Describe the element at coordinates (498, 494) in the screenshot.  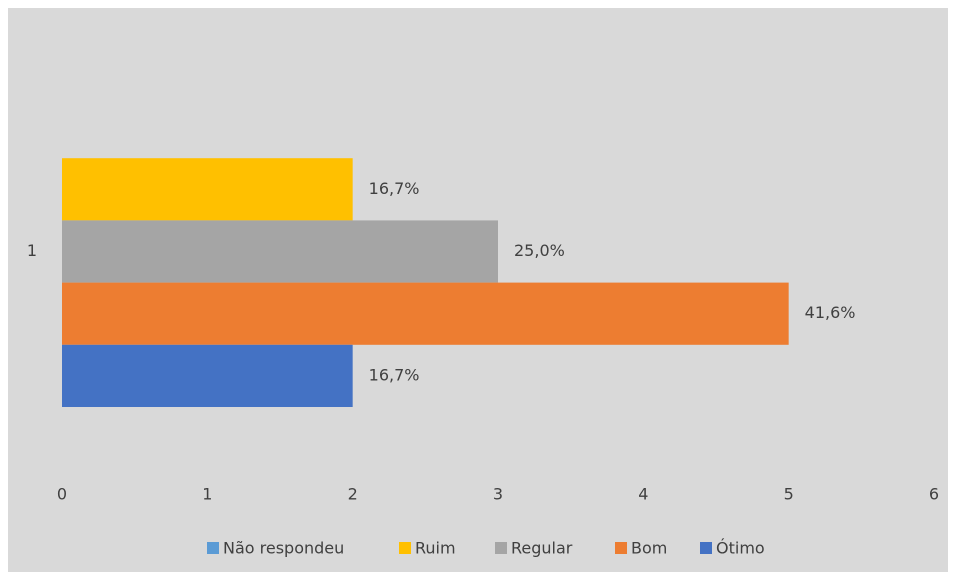
I see `x-tick-label: 3` at that location.